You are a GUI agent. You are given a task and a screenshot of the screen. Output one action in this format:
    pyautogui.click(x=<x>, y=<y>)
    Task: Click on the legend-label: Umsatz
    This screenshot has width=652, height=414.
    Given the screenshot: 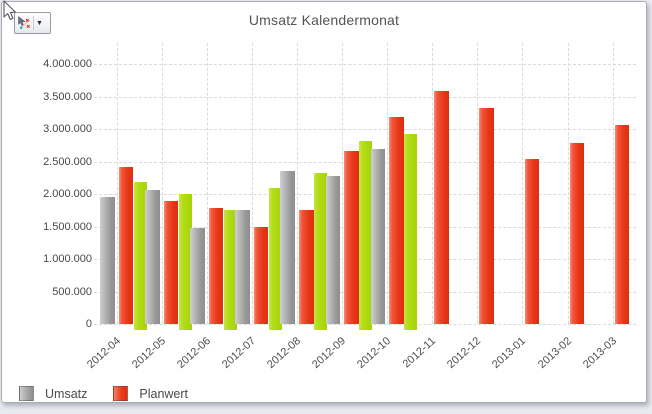 What is the action you would take?
    pyautogui.click(x=66, y=393)
    